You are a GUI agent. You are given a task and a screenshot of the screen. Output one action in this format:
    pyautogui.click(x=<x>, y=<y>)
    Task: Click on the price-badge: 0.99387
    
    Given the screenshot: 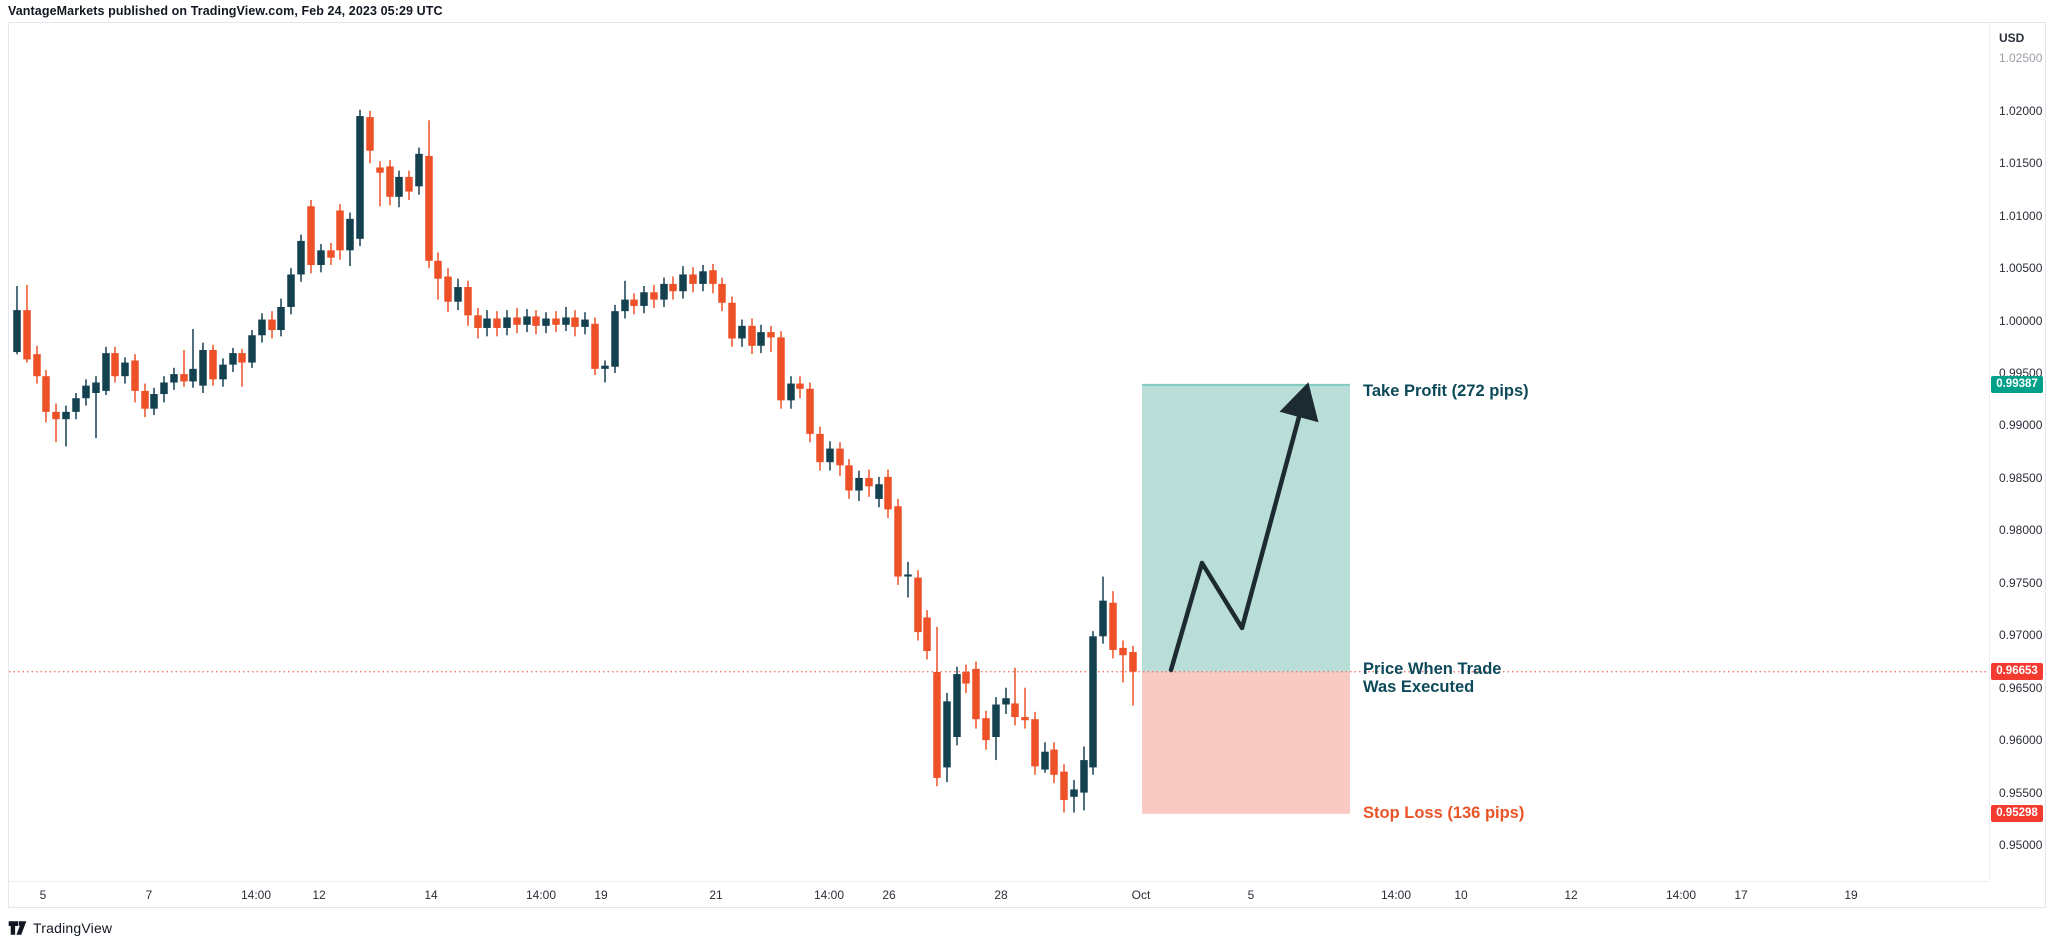 What is the action you would take?
    pyautogui.click(x=2017, y=385)
    